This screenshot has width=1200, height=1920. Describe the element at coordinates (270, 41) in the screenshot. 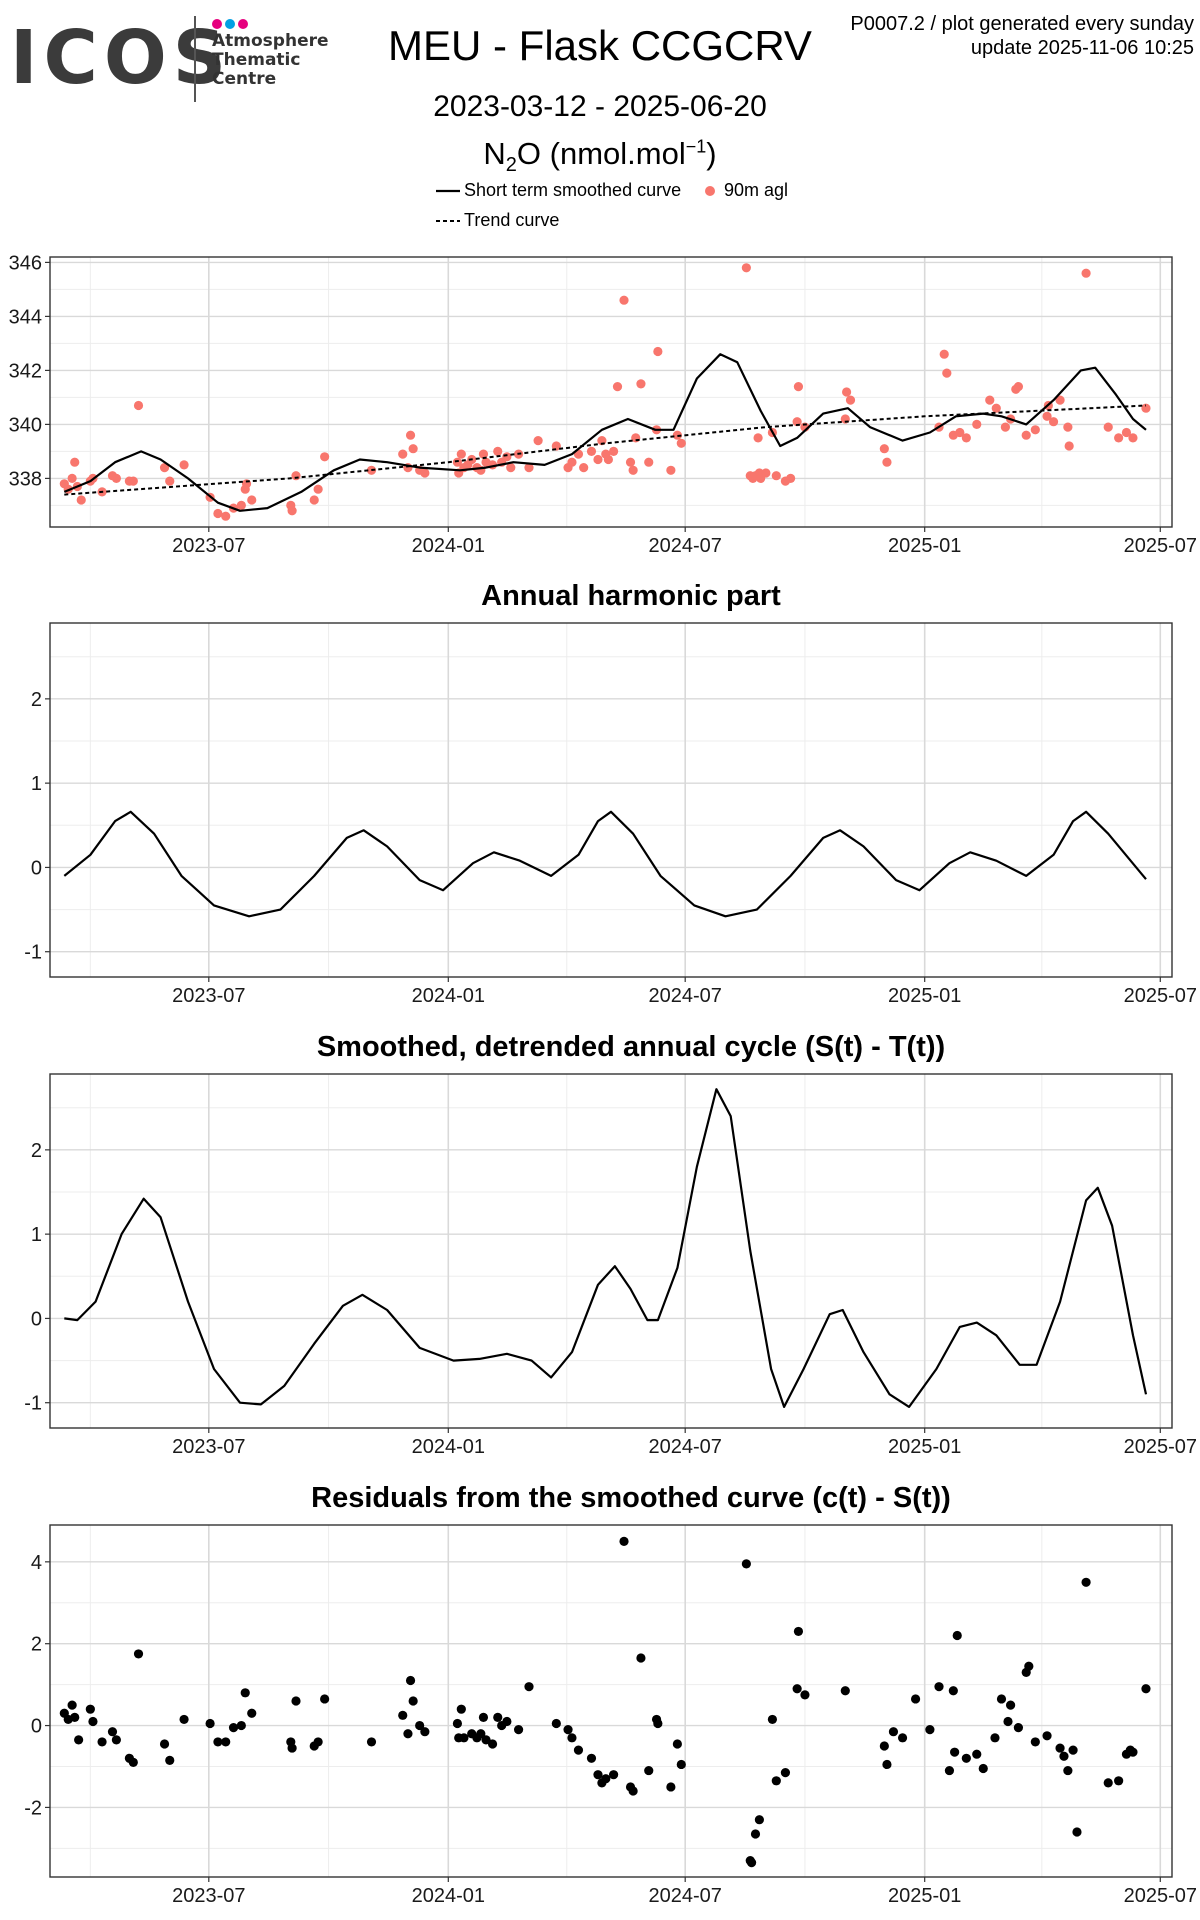

I see `logo-subtitle-line: Atmosphere` at that location.